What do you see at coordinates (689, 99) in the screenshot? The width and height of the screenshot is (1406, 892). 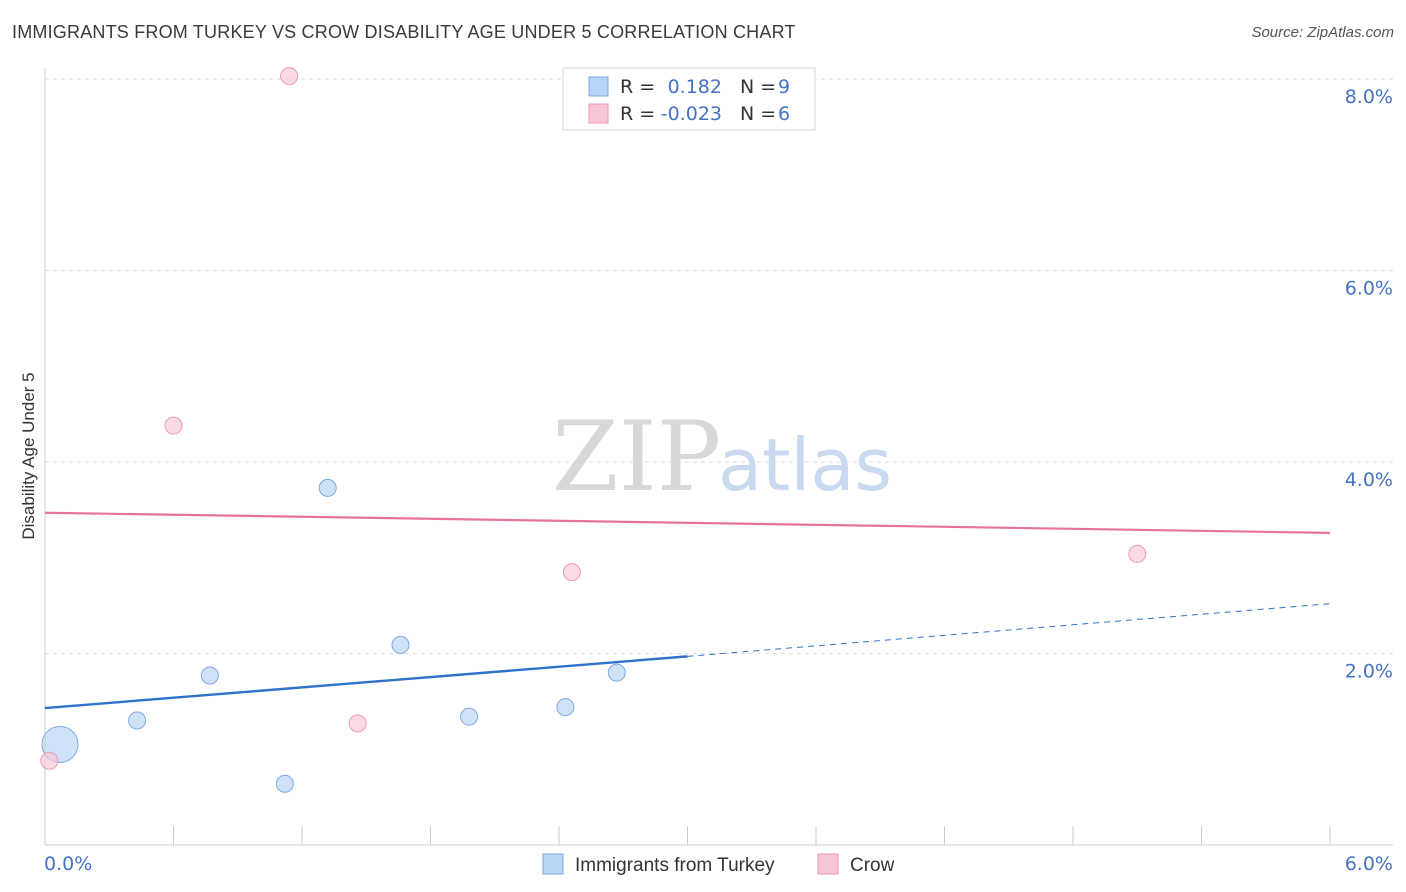 I see `correlation-legend: R = 0.182 N = 9 R = -0.023 N = 6` at bounding box center [689, 99].